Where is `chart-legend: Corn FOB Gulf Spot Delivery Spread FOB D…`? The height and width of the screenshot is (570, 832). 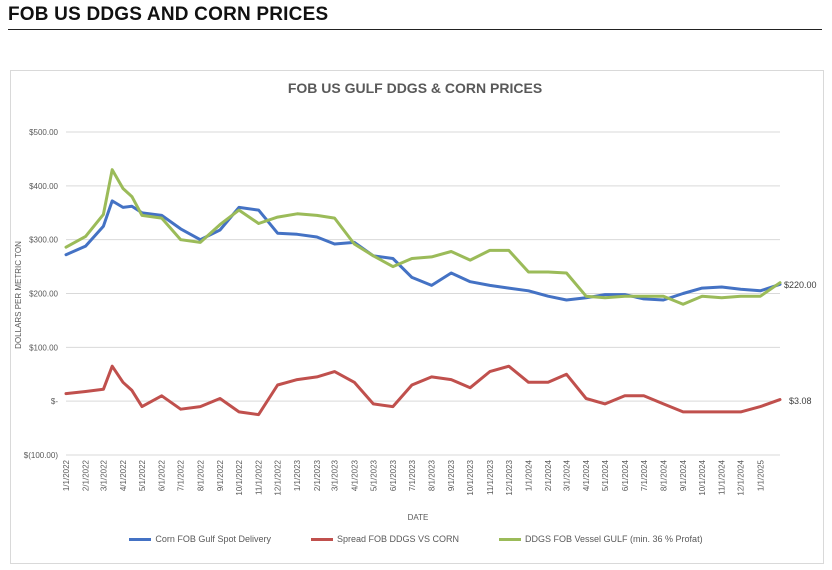
chart-legend: Corn FOB Gulf Spot Delivery Spread FOB D… is located at coordinates (416, 539).